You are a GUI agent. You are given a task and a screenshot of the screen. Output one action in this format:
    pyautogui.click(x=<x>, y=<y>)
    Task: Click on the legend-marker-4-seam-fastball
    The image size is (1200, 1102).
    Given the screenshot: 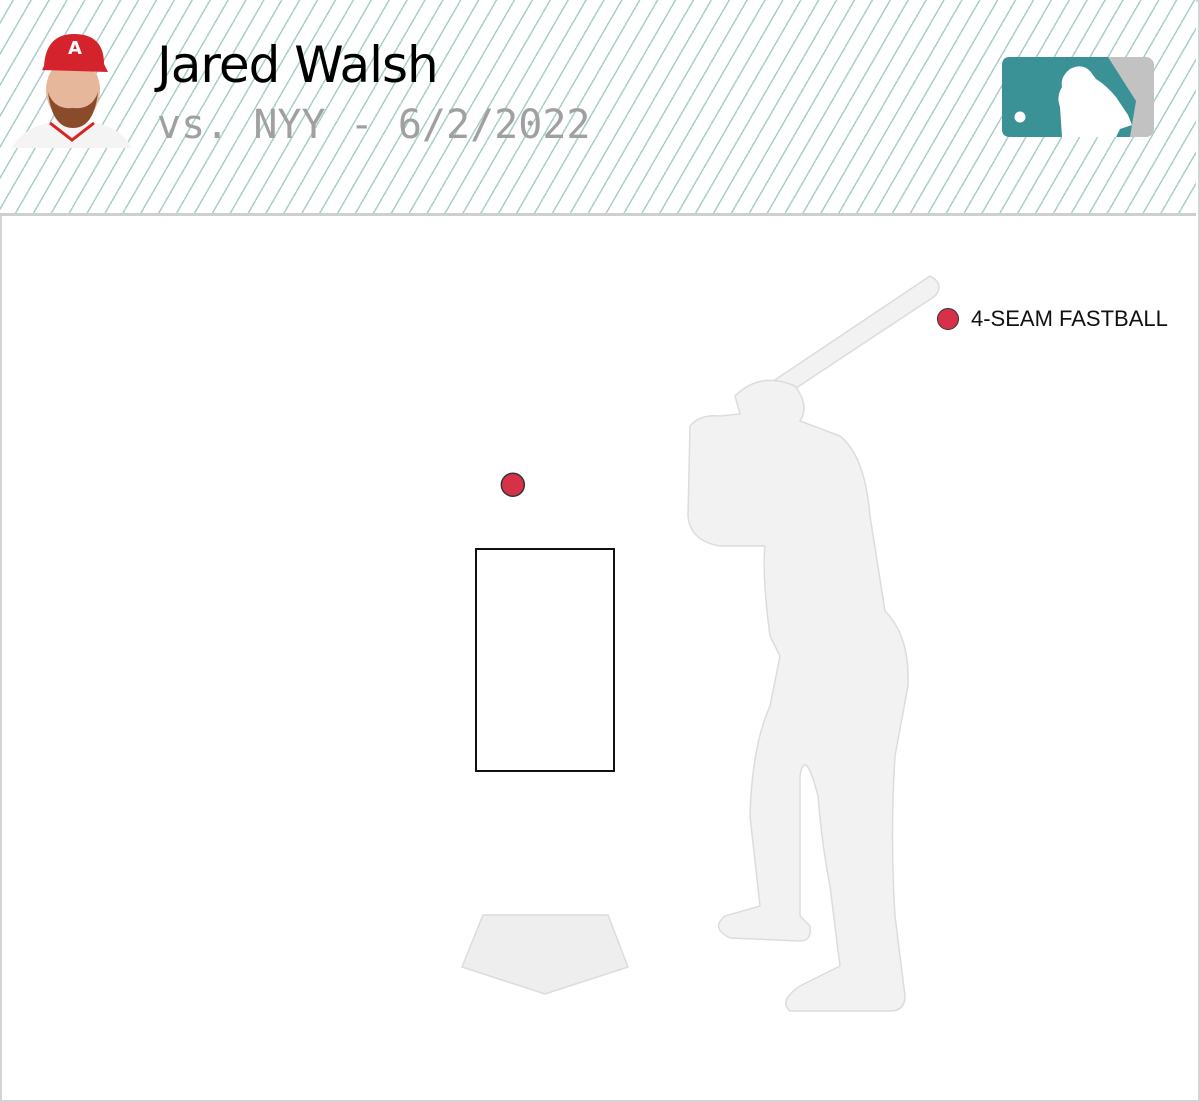 What is the action you would take?
    pyautogui.click(x=948, y=319)
    